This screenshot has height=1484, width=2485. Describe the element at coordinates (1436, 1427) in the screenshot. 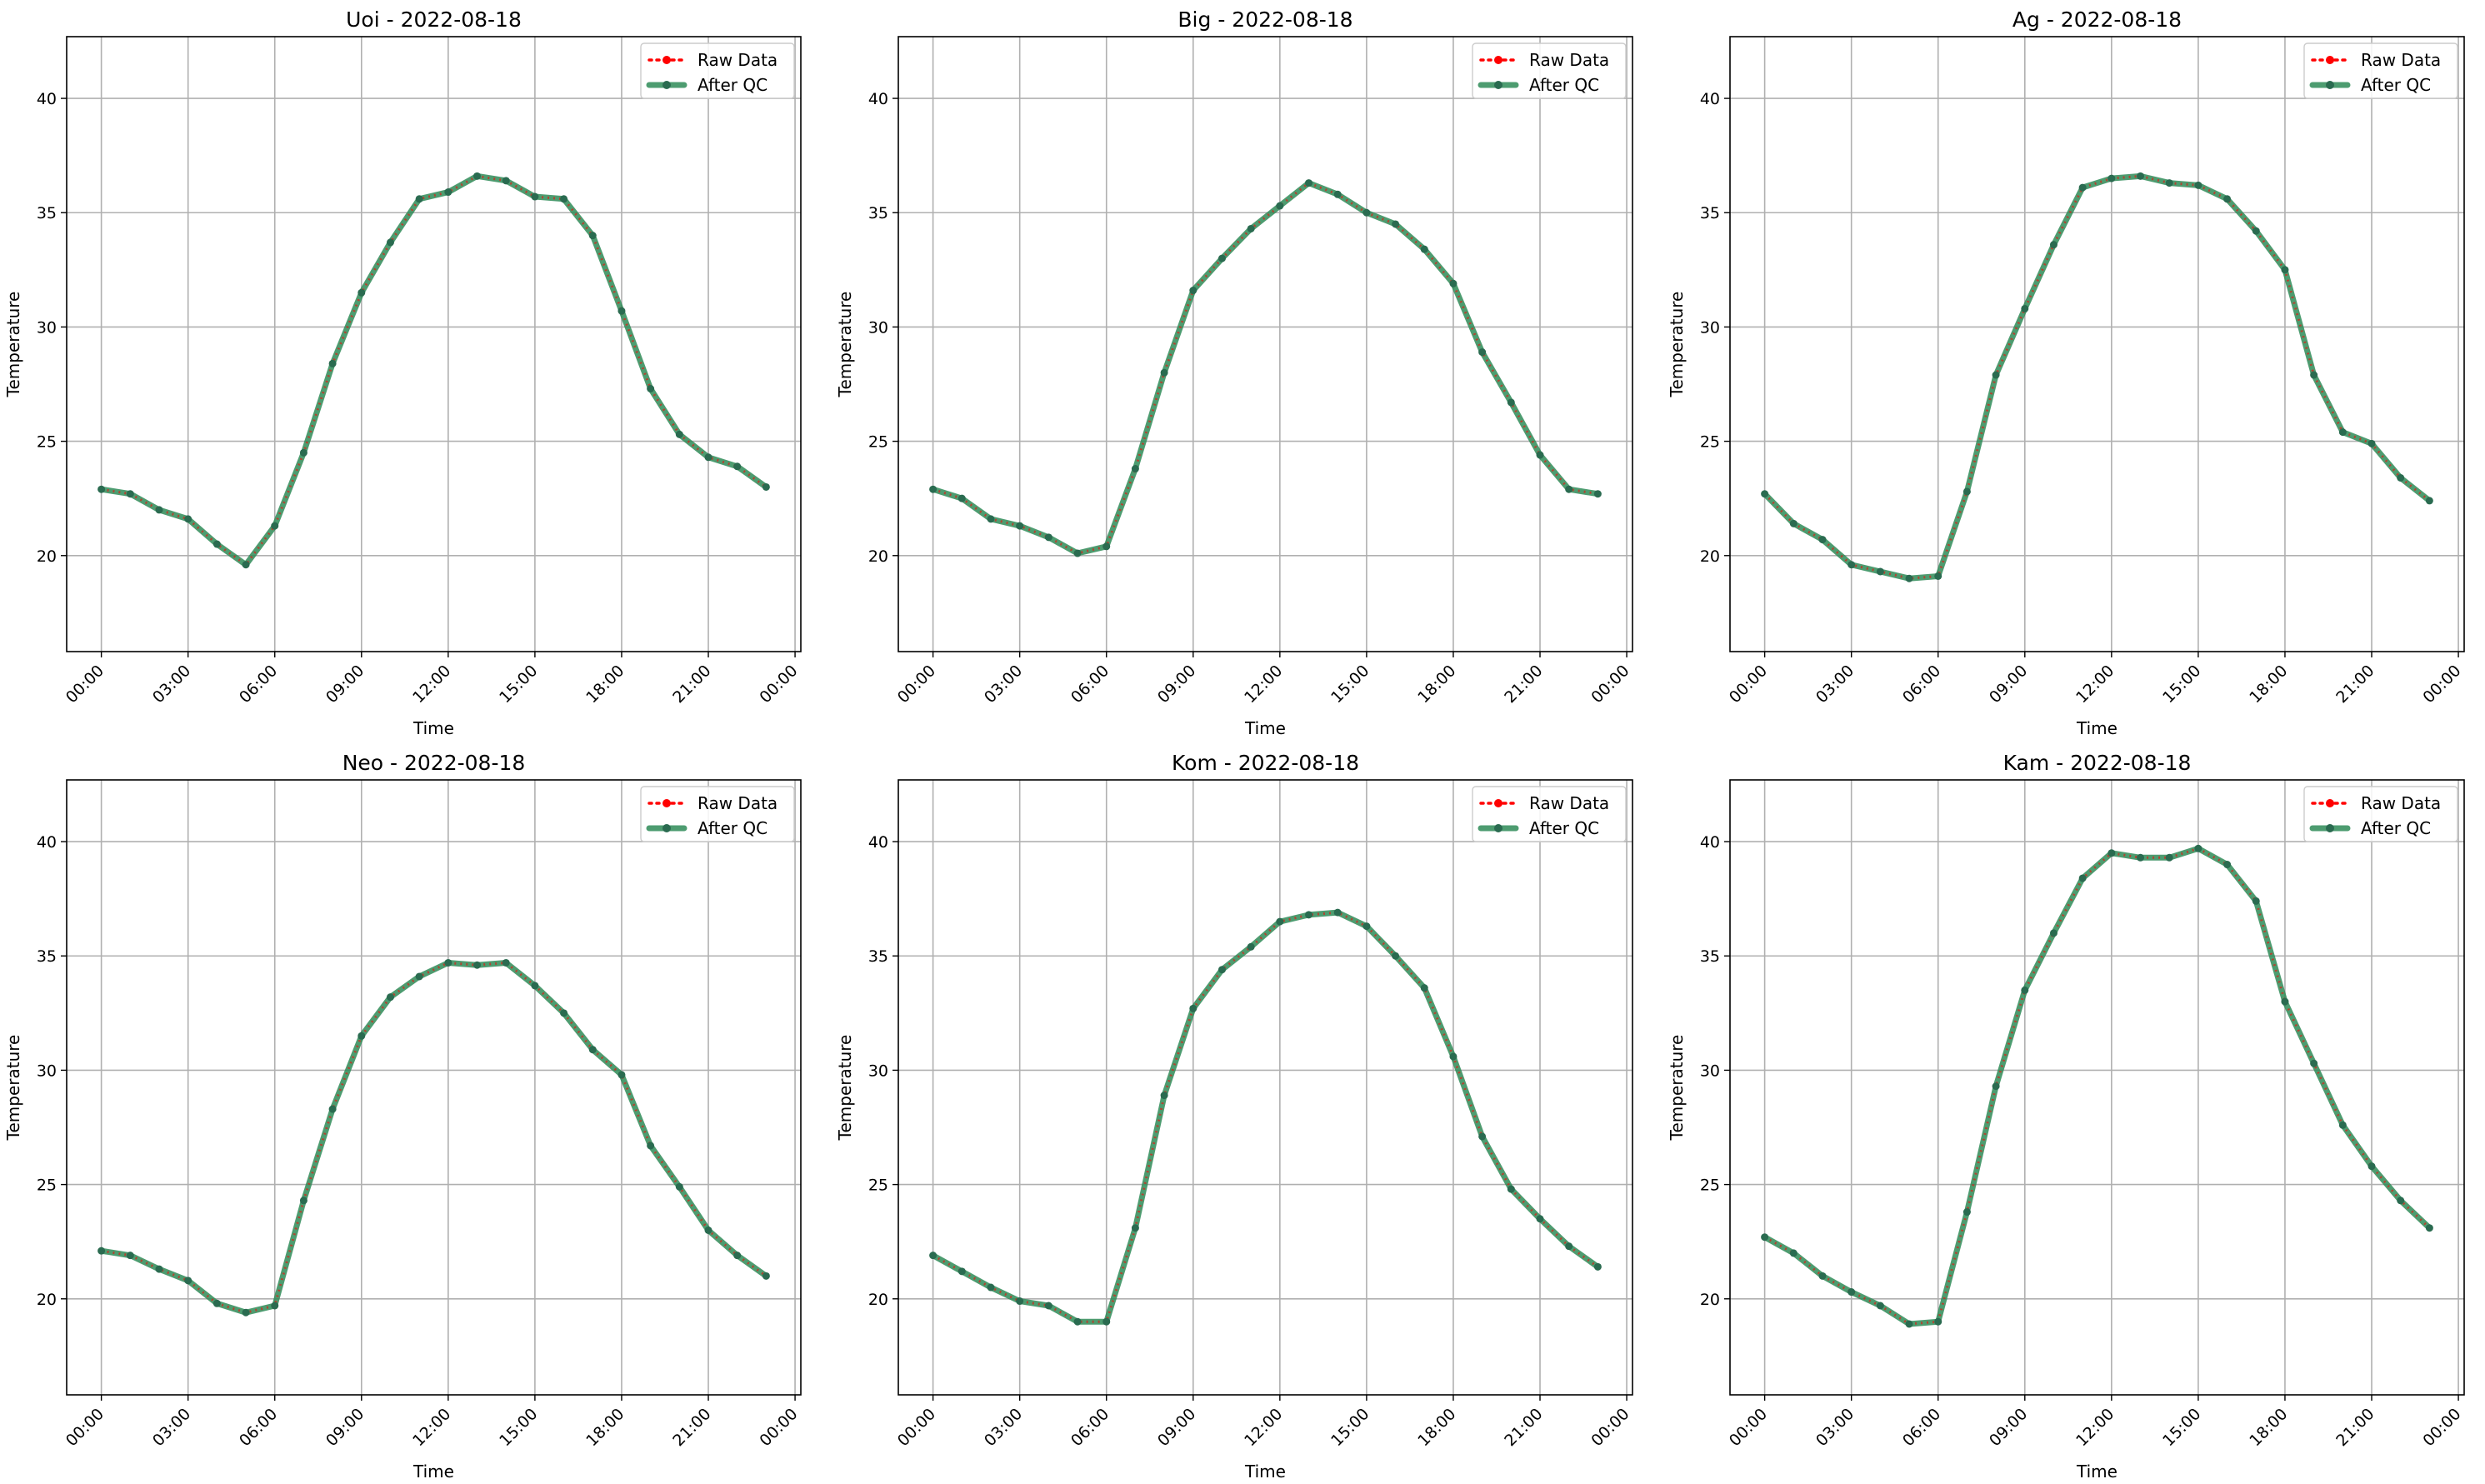

I see `x-tick-label: 18:00` at that location.